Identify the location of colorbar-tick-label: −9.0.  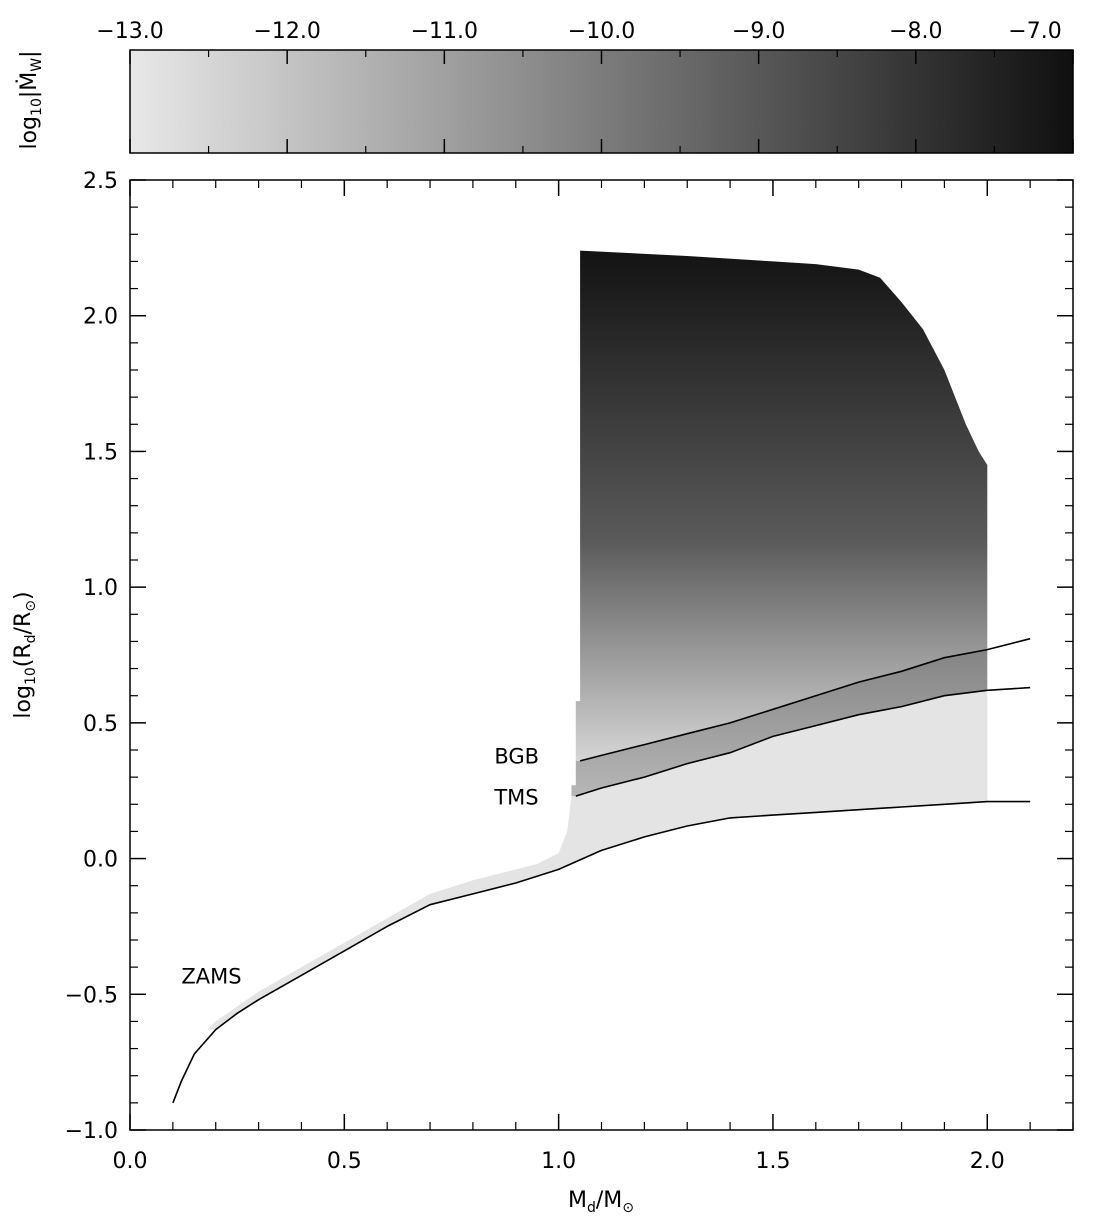
(758, 31).